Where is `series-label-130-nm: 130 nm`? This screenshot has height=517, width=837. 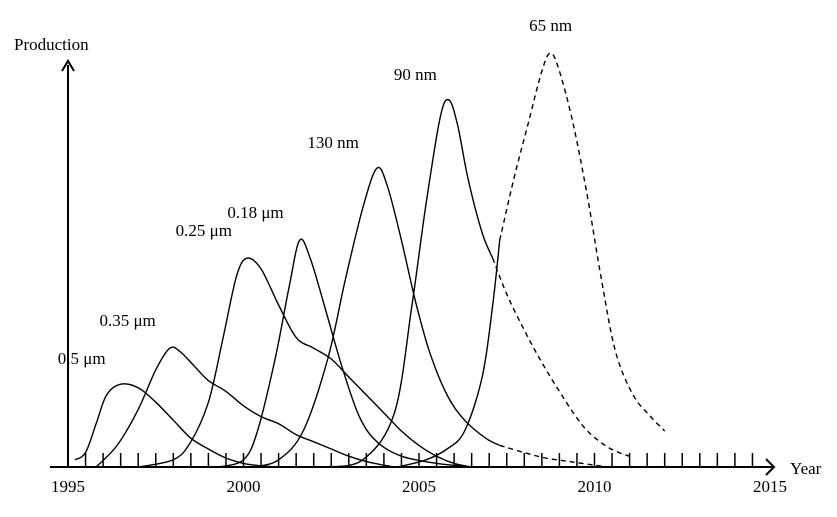
series-label-130-nm: 130 nm is located at coordinates (332, 142).